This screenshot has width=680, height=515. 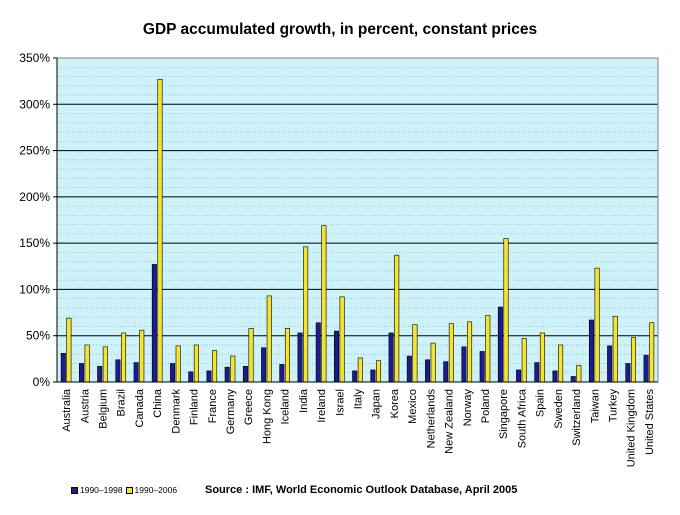 I want to click on y-tick-label: 300%, so click(x=34, y=104).